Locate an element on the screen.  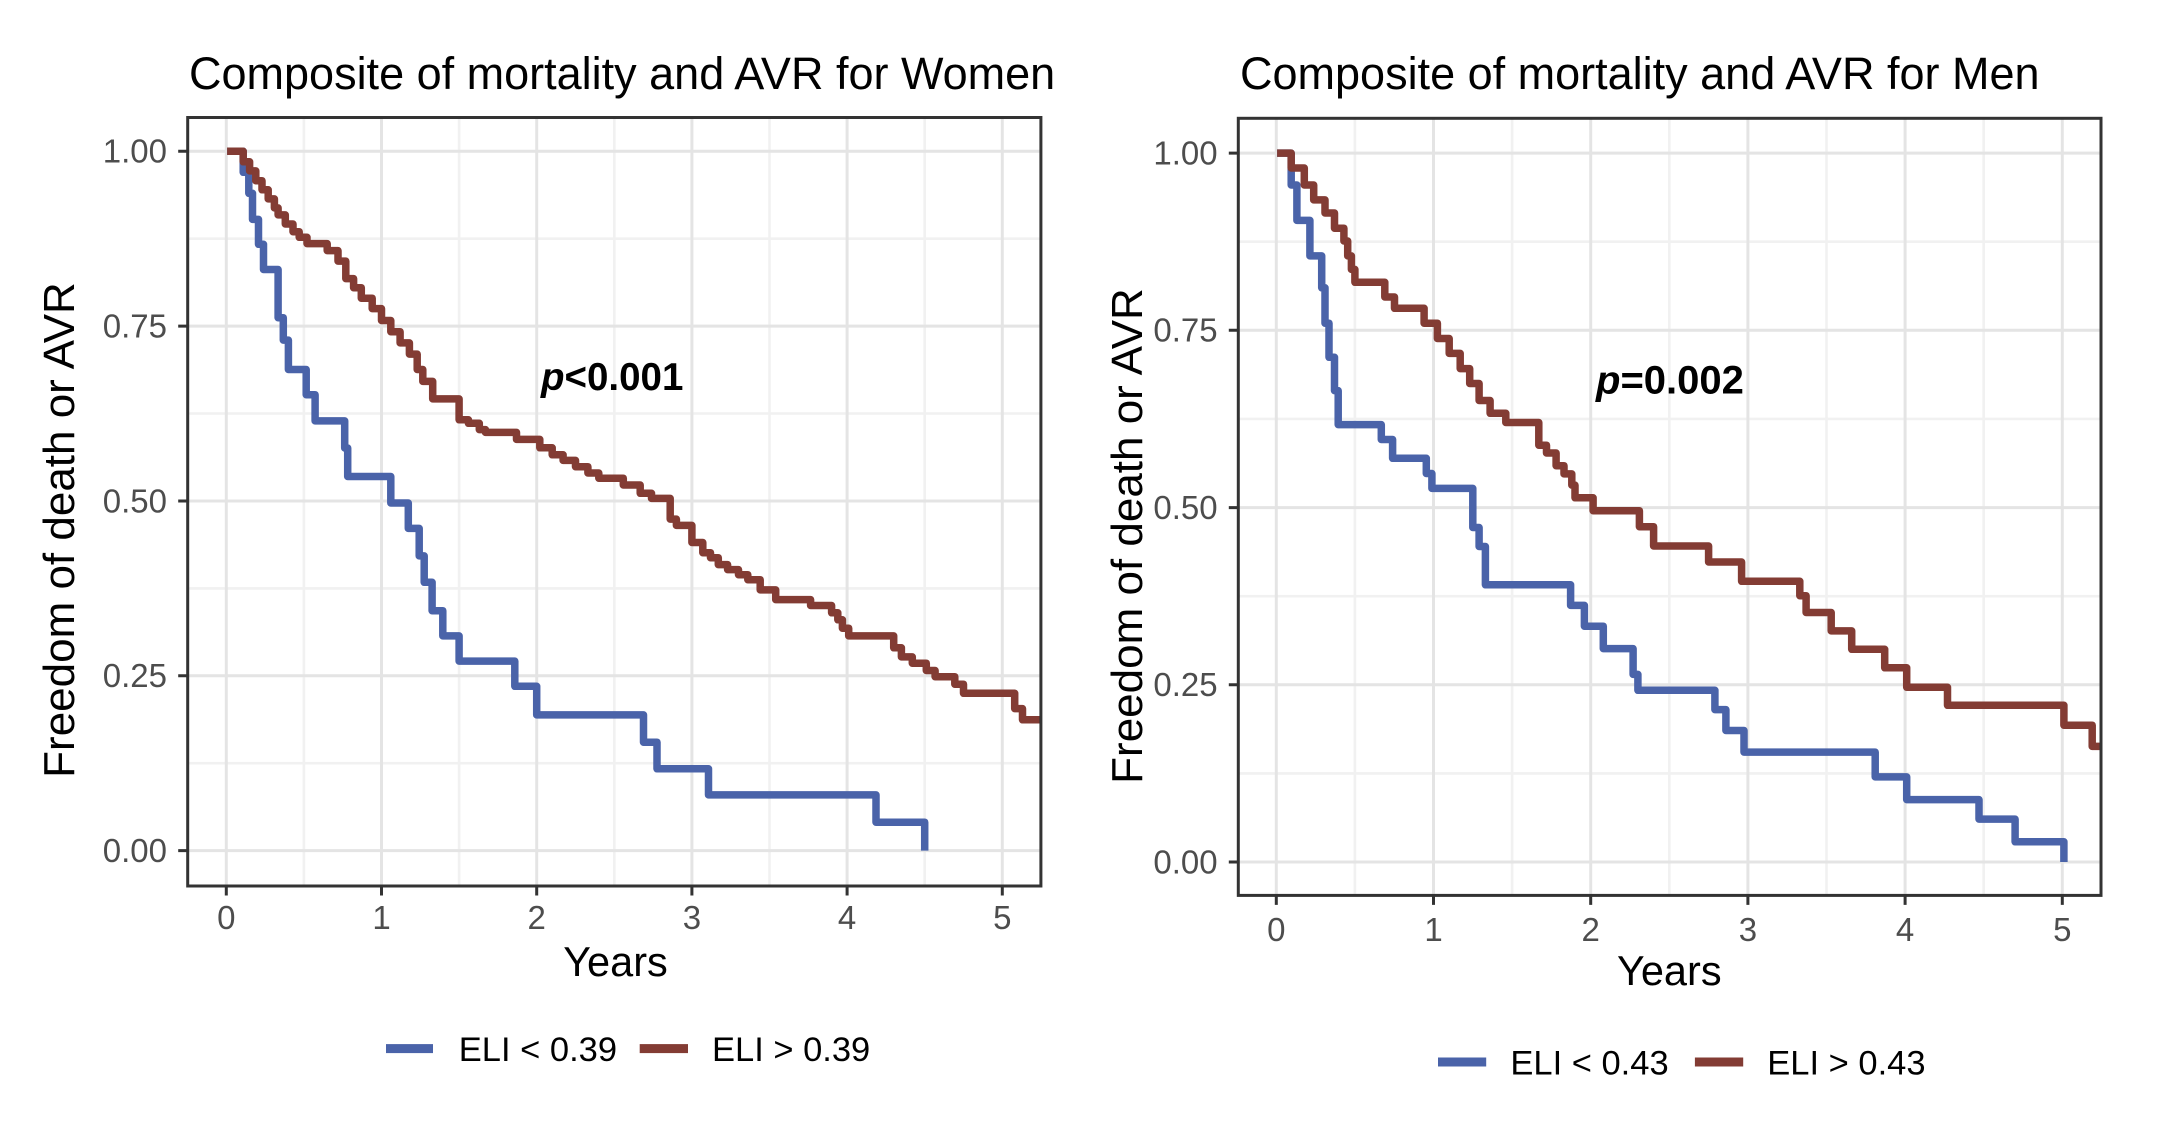
svg-text: ELI > 0.43 is located at coordinates (1846, 1063).